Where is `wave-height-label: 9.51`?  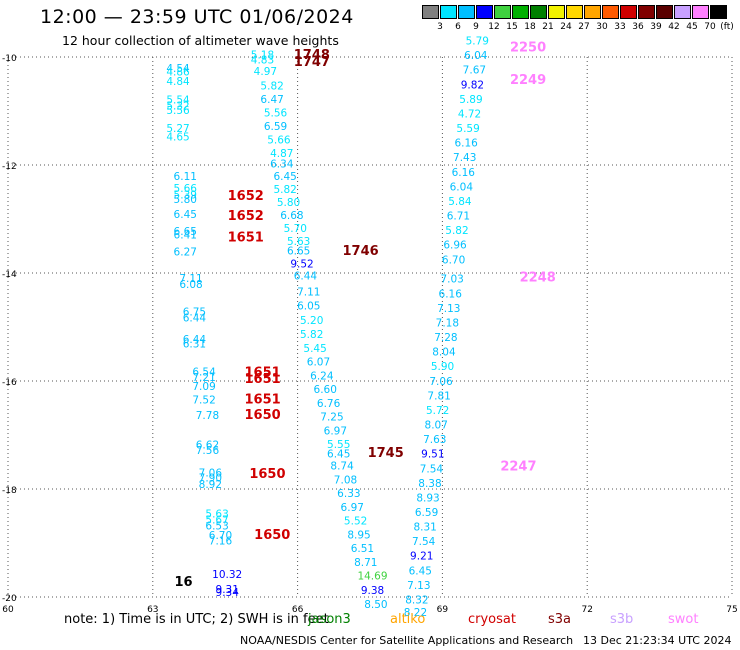
wave-height-label: 9.51 is located at coordinates (432, 455).